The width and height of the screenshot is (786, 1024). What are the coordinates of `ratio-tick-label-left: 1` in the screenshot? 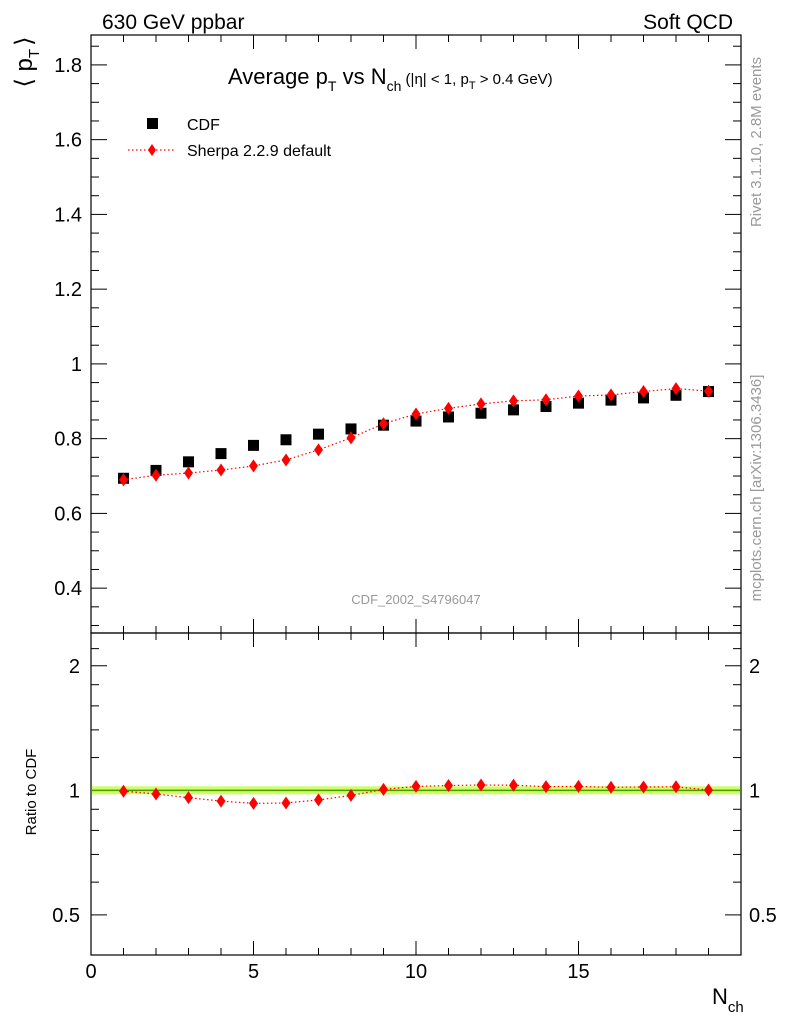 It's located at (74, 791).